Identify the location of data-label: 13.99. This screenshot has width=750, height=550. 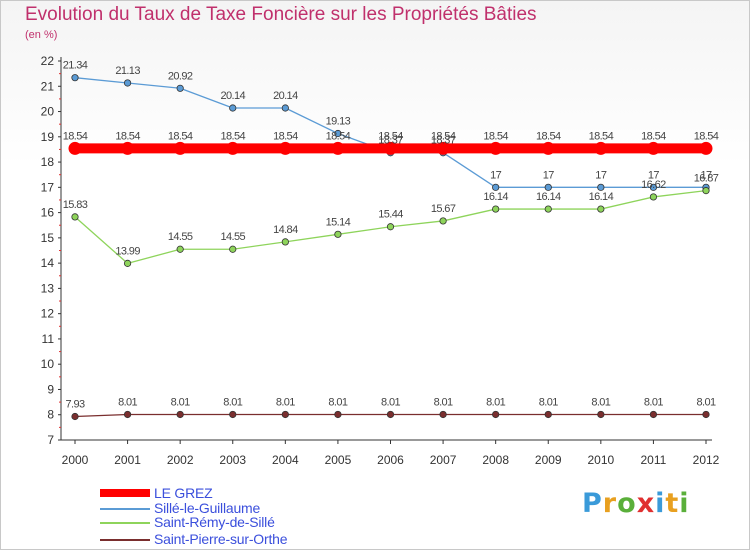
(127, 251).